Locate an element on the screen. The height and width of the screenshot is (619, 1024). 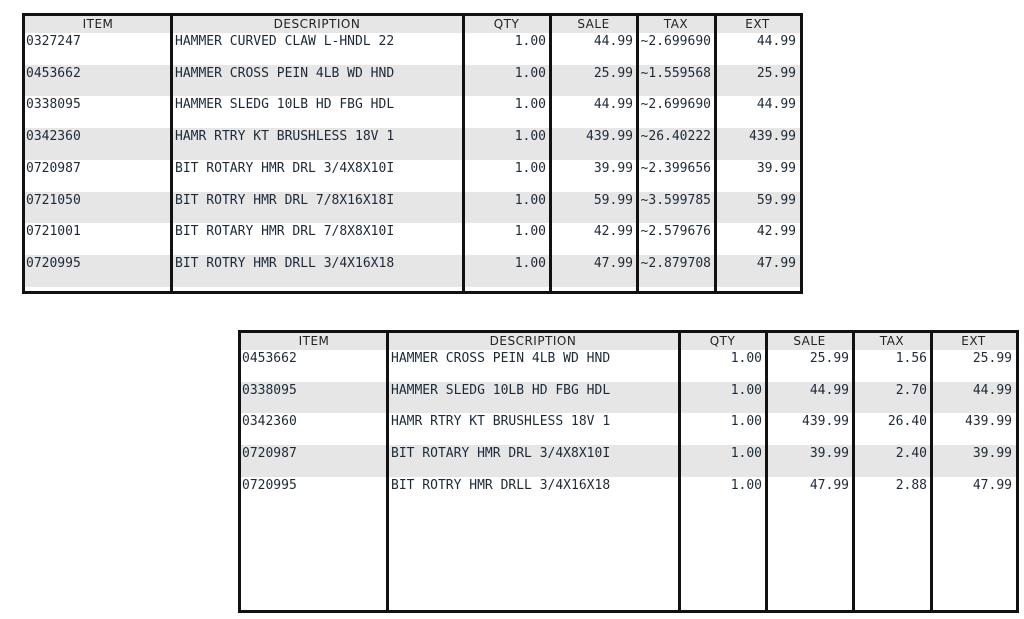
cell-tax: 2.40 is located at coordinates (911, 454).